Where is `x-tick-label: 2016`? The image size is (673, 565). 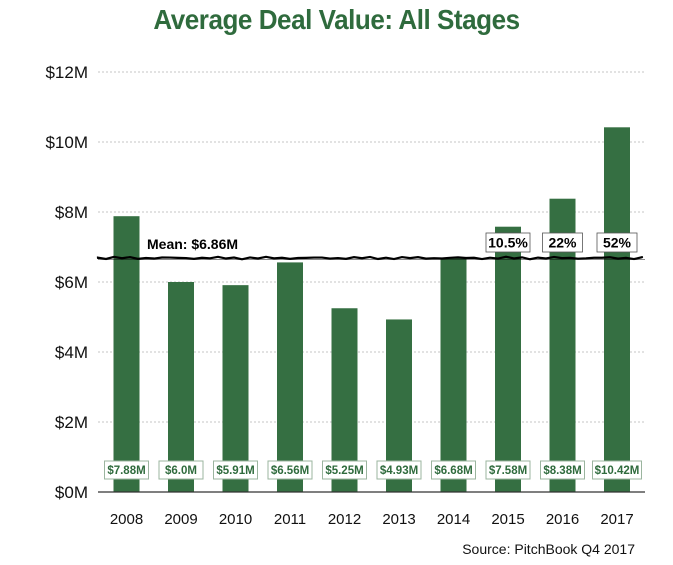
x-tick-label: 2016 is located at coordinates (562, 519).